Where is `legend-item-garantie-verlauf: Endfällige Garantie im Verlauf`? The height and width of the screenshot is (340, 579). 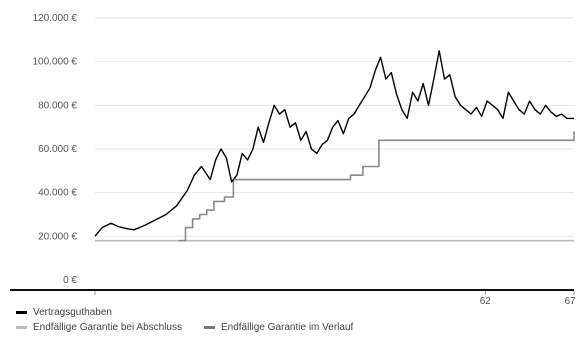
legend-item-garantie-verlauf: Endfällige Garantie im Verlauf is located at coordinates (278, 327).